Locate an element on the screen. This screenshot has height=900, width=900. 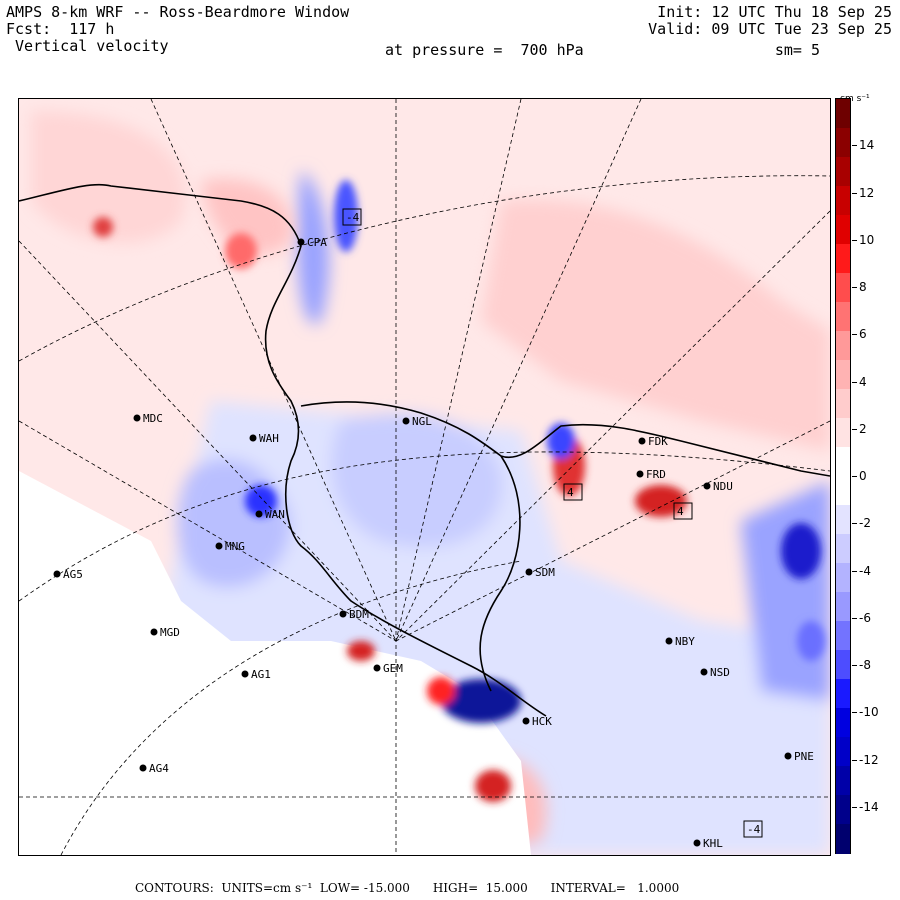
colorbar-tick-label: 12 is located at coordinates (867, 192).